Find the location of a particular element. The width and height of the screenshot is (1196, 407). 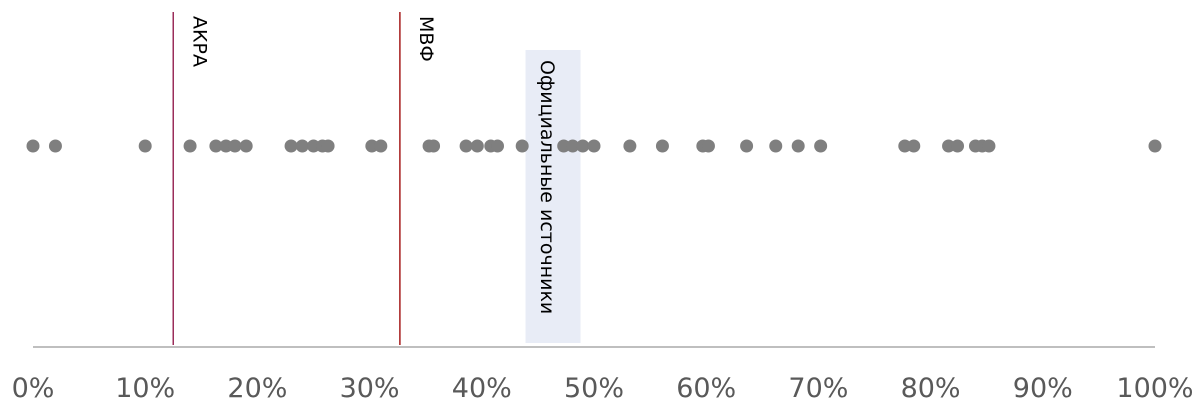

x-tick-label: 80% is located at coordinates (931, 388).